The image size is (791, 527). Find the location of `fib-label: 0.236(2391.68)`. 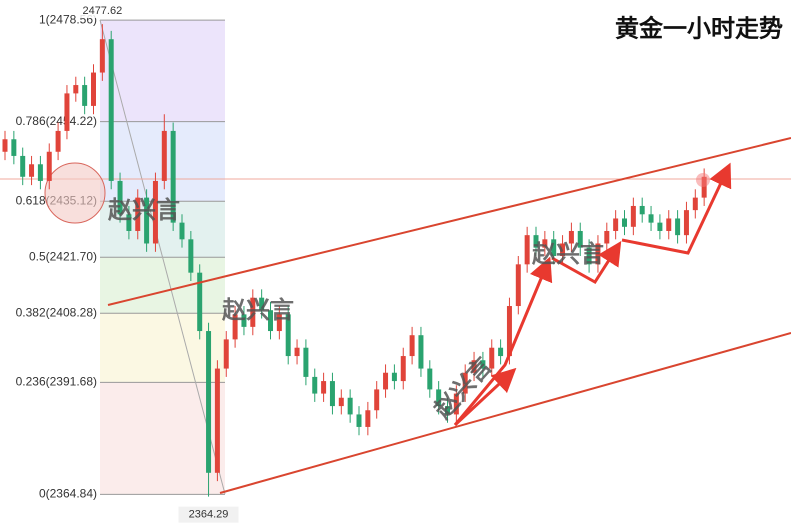

fib-label: 0.236(2391.68) is located at coordinates (56, 382).